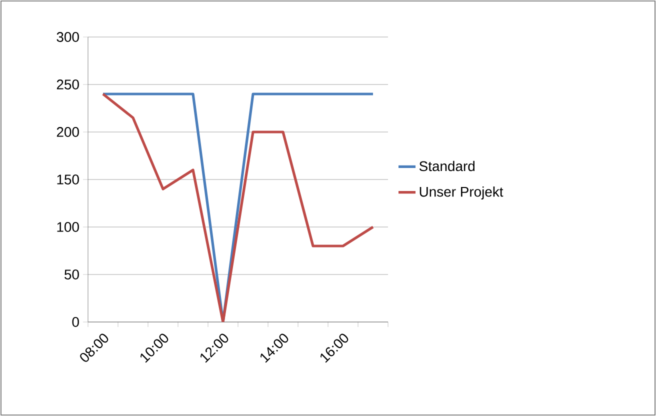 The height and width of the screenshot is (416, 656). I want to click on legend-label: Standard, so click(447, 166).